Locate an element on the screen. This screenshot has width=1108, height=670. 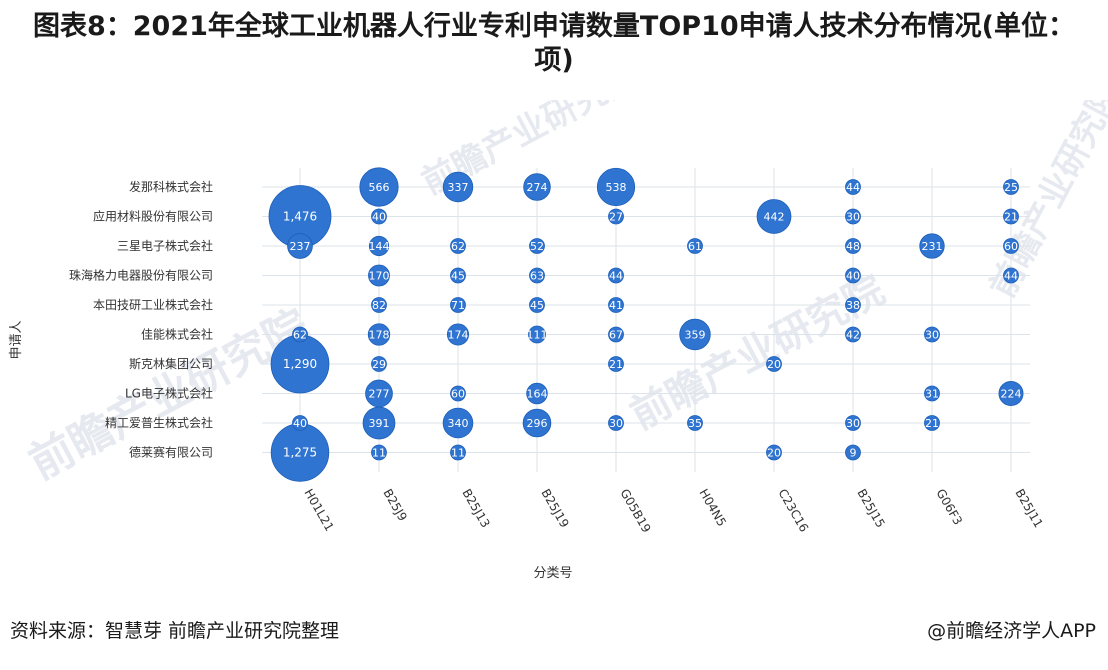
y-tick-label: 精工爱普生株式会社 is located at coordinates (159, 422).